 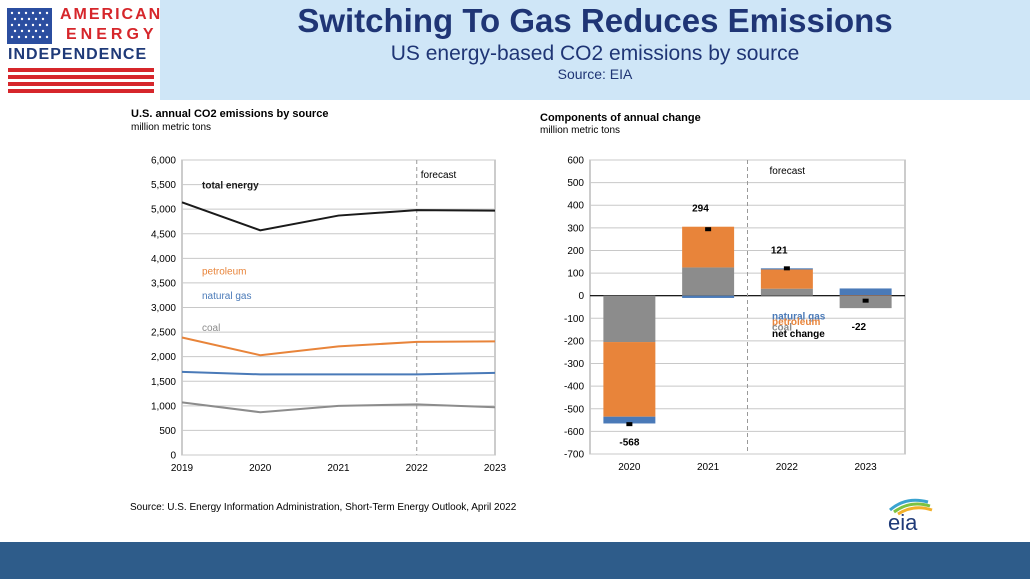 What do you see at coordinates (574, 364) in the screenshot?
I see `y-tick-label: -300` at bounding box center [574, 364].